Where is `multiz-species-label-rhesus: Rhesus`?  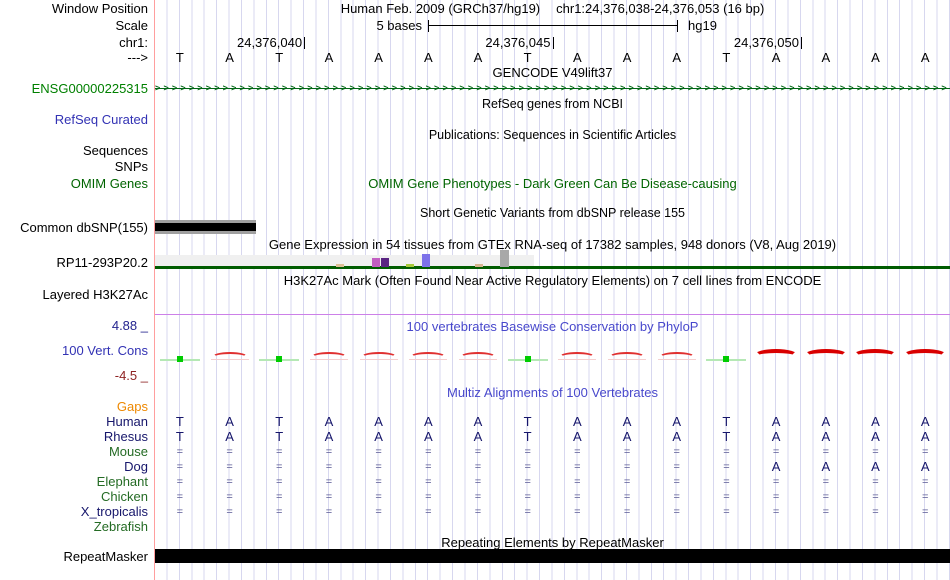
multiz-species-label-rhesus: Rhesus is located at coordinates (125, 436).